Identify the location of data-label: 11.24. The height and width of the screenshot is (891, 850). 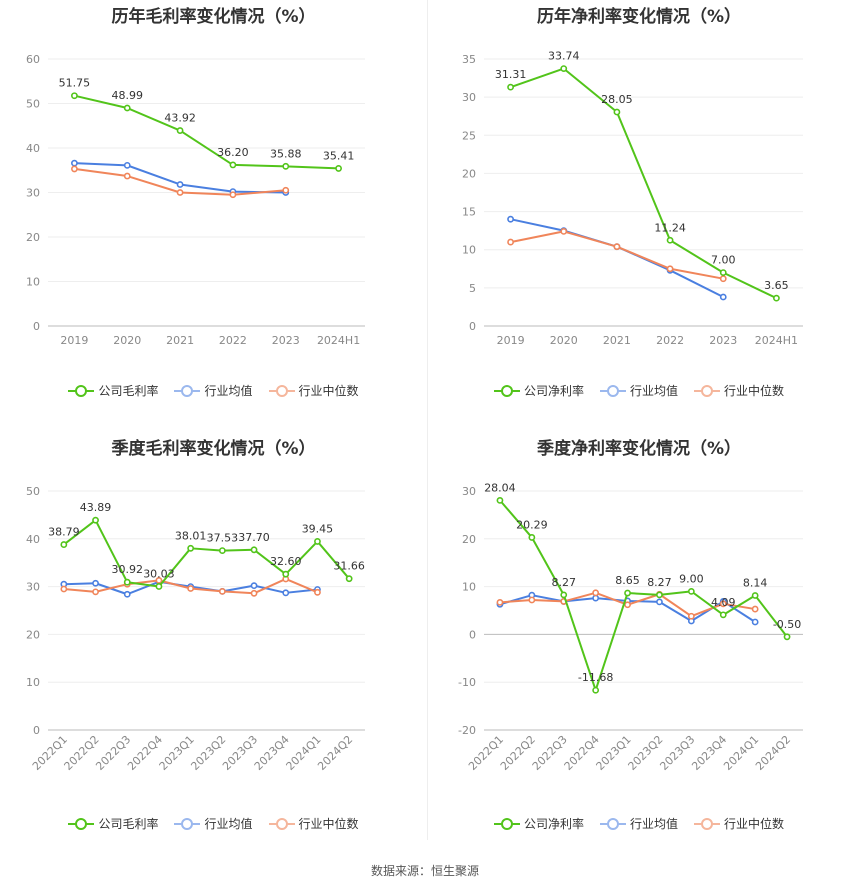
(670, 227).